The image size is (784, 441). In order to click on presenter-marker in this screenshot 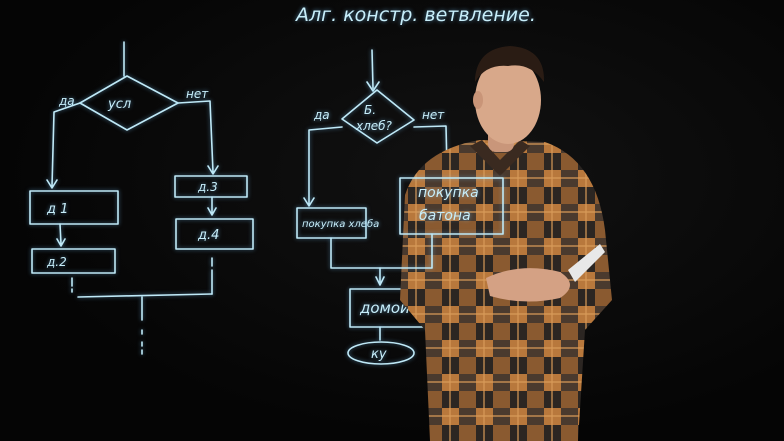, I will do `click(586, 263)`.